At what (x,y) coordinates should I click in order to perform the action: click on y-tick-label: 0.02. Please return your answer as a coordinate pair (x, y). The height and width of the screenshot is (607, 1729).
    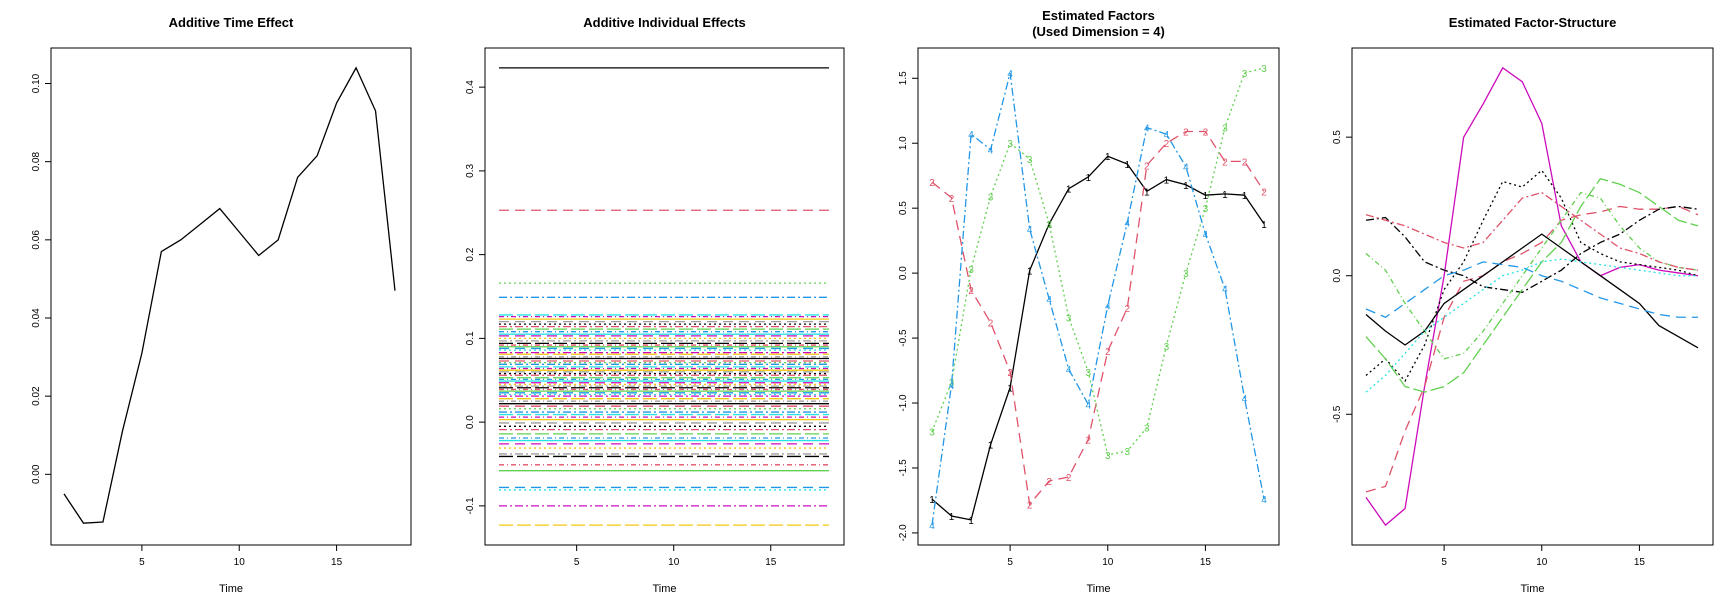
    Looking at the image, I should click on (36, 396).